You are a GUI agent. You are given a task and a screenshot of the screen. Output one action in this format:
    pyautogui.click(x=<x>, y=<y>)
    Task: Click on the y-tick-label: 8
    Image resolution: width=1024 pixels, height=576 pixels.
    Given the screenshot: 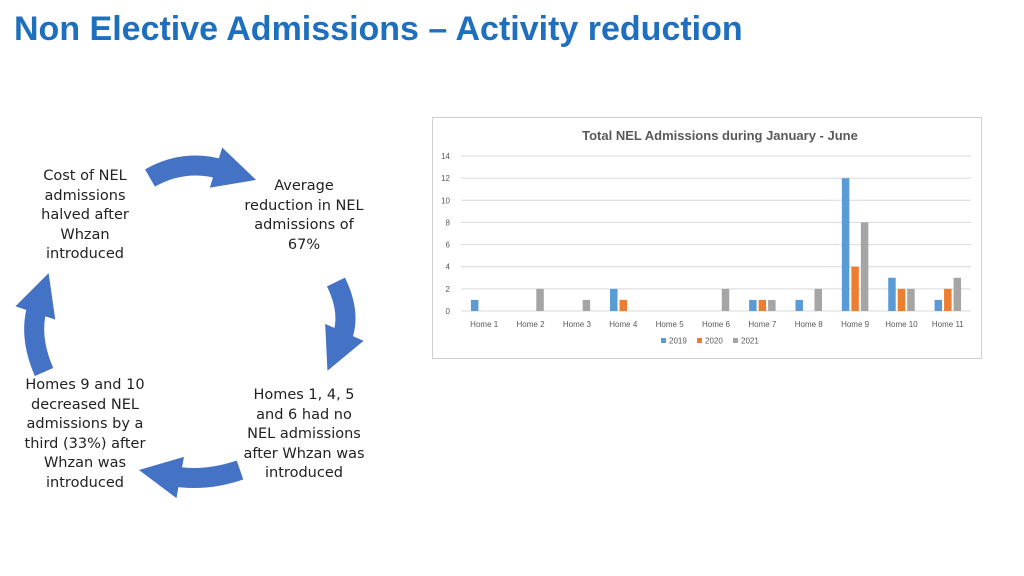 What is the action you would take?
    pyautogui.click(x=448, y=222)
    